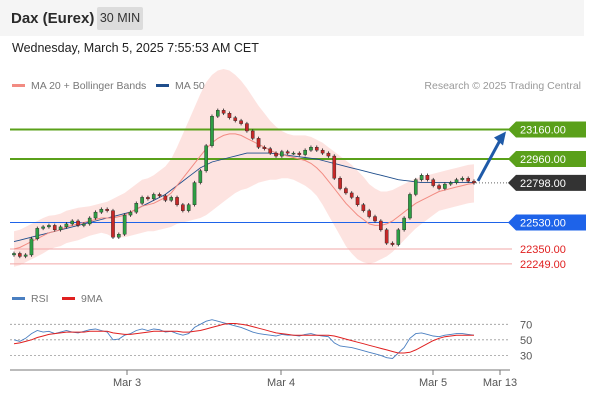  Describe the element at coordinates (89, 86) in the screenshot. I see `ma20-label: MA 20 + Bollinger Bands` at that location.